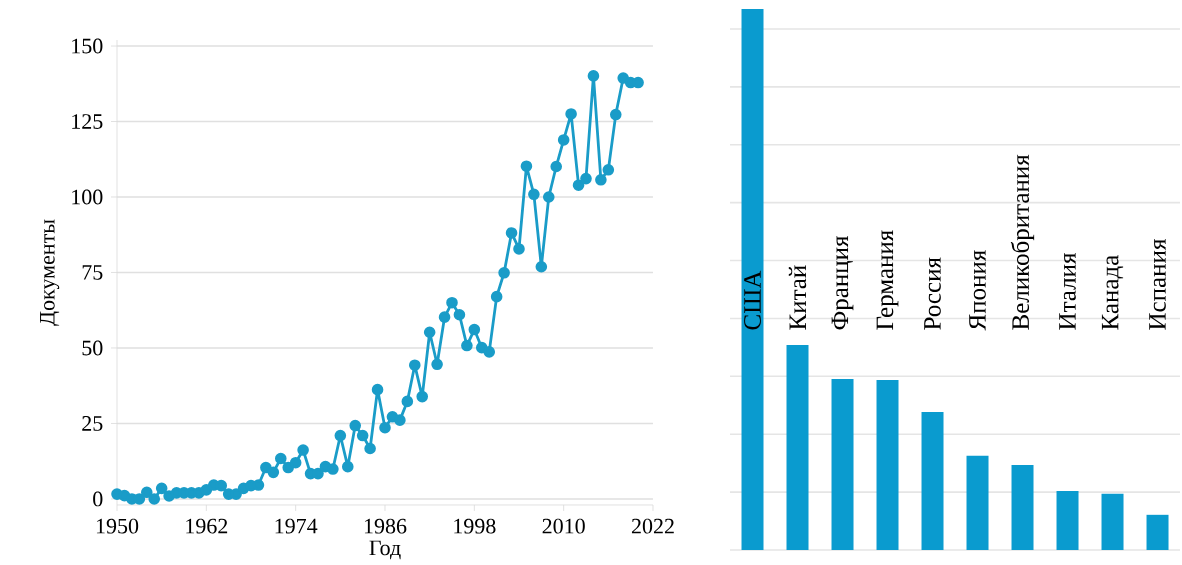 The height and width of the screenshot is (565, 1182). What do you see at coordinates (92, 348) in the screenshot?
I see `y-tick-label: 50` at bounding box center [92, 348].